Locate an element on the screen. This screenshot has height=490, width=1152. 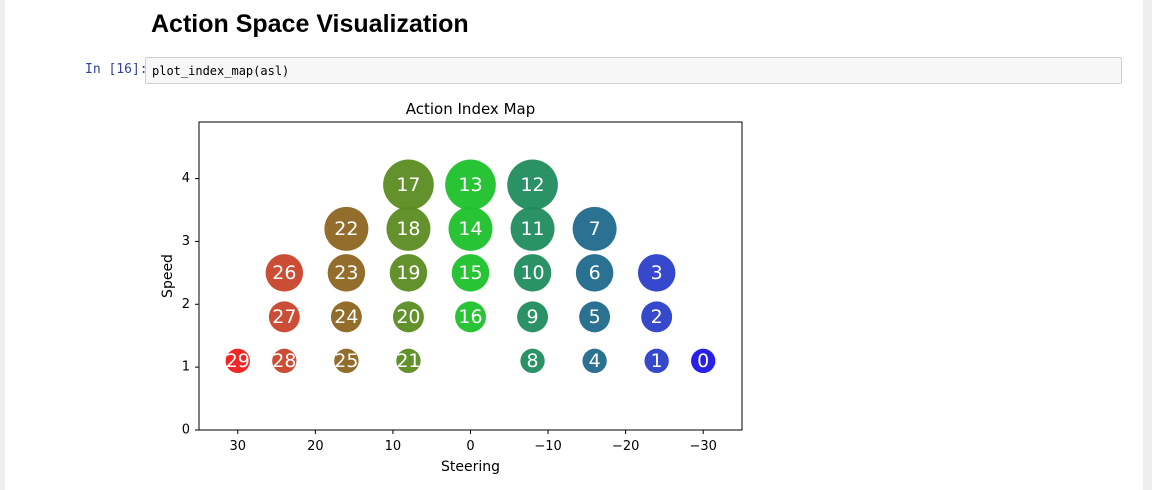
data-point-label: 21 is located at coordinates (408, 361).